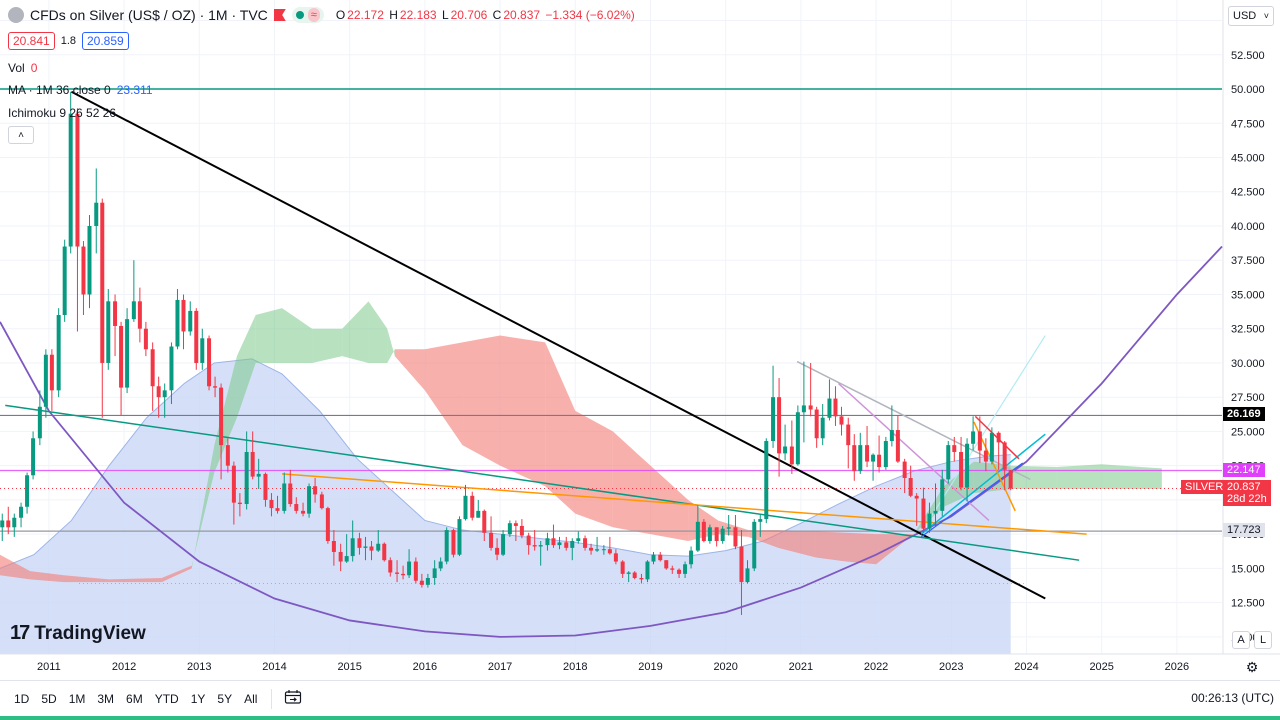  I want to click on price-tick-label: 52.500, so click(1248, 56).